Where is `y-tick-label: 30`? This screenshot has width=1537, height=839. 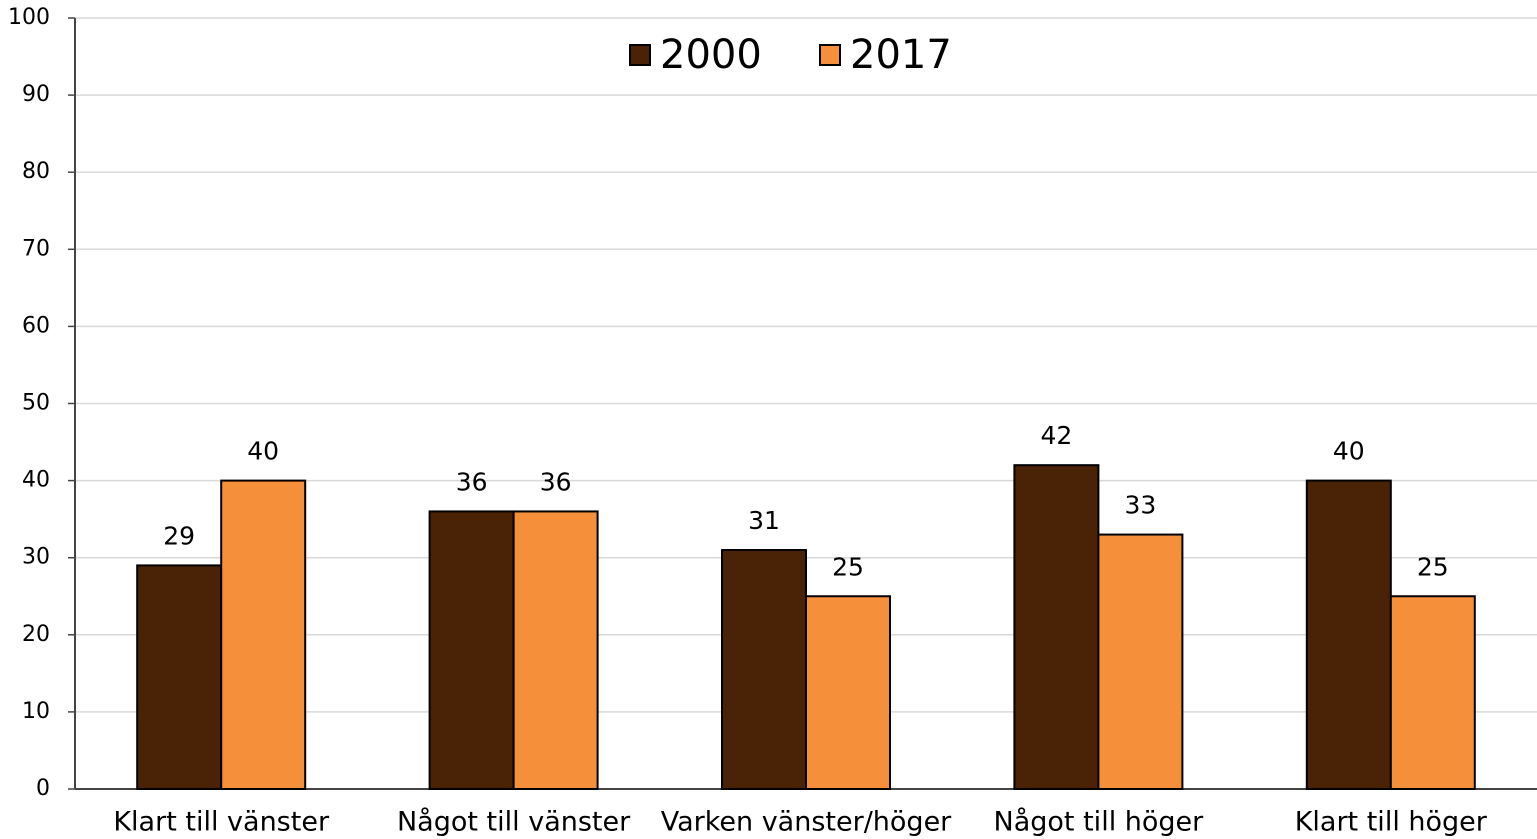 y-tick-label: 30 is located at coordinates (36, 557).